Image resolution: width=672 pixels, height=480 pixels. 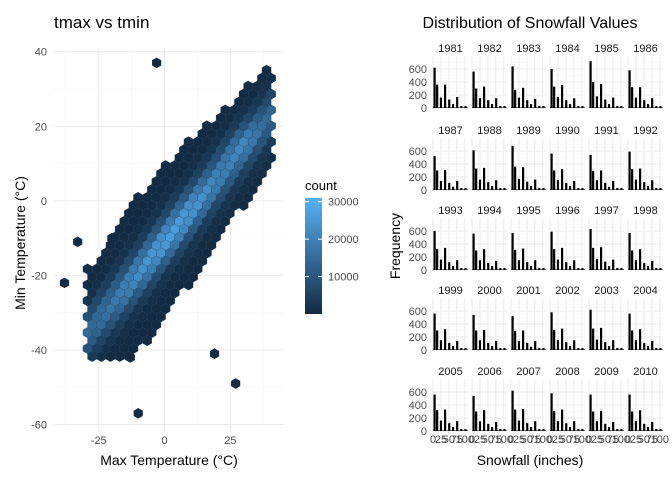 What do you see at coordinates (450, 49) in the screenshot?
I see `facet-strip-label: 1981` at bounding box center [450, 49].